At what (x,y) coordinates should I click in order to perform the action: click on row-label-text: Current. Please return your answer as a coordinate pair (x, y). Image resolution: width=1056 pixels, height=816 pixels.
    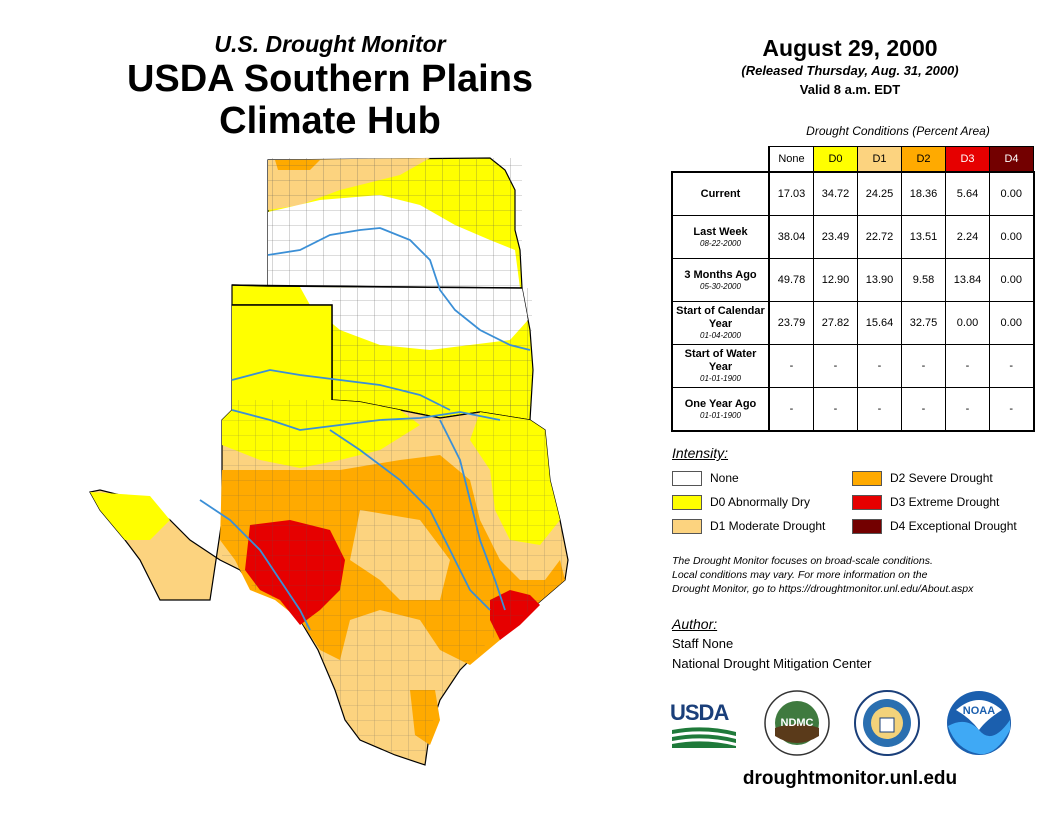
    Looking at the image, I should click on (720, 193).